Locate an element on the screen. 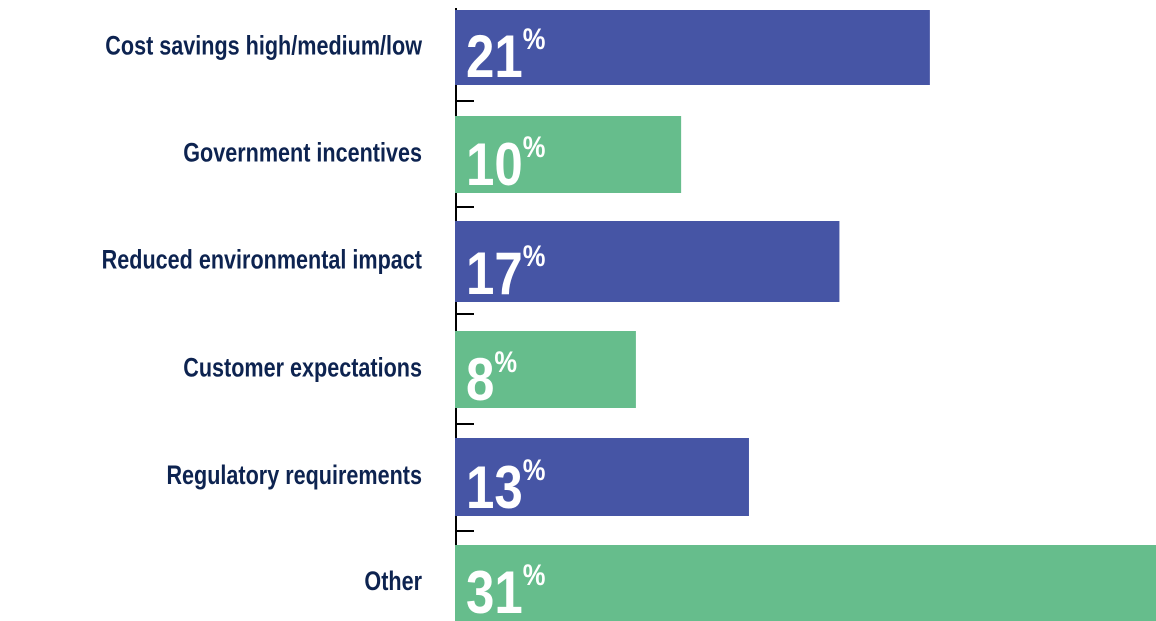  category-label: Regulatory requirements is located at coordinates (294, 476).